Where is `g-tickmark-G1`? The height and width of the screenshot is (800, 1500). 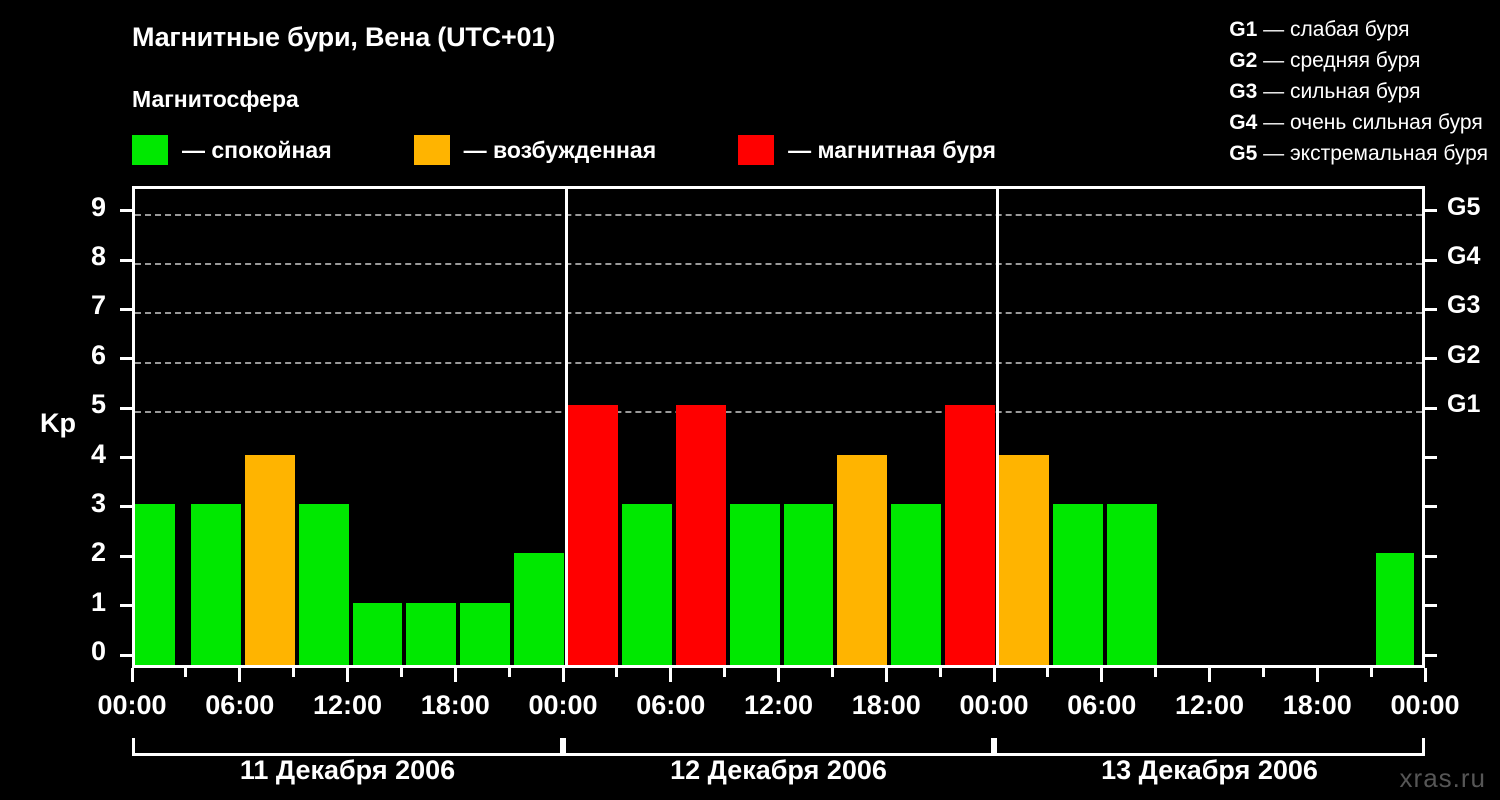
g-tickmark-G1 is located at coordinates (1431, 408).